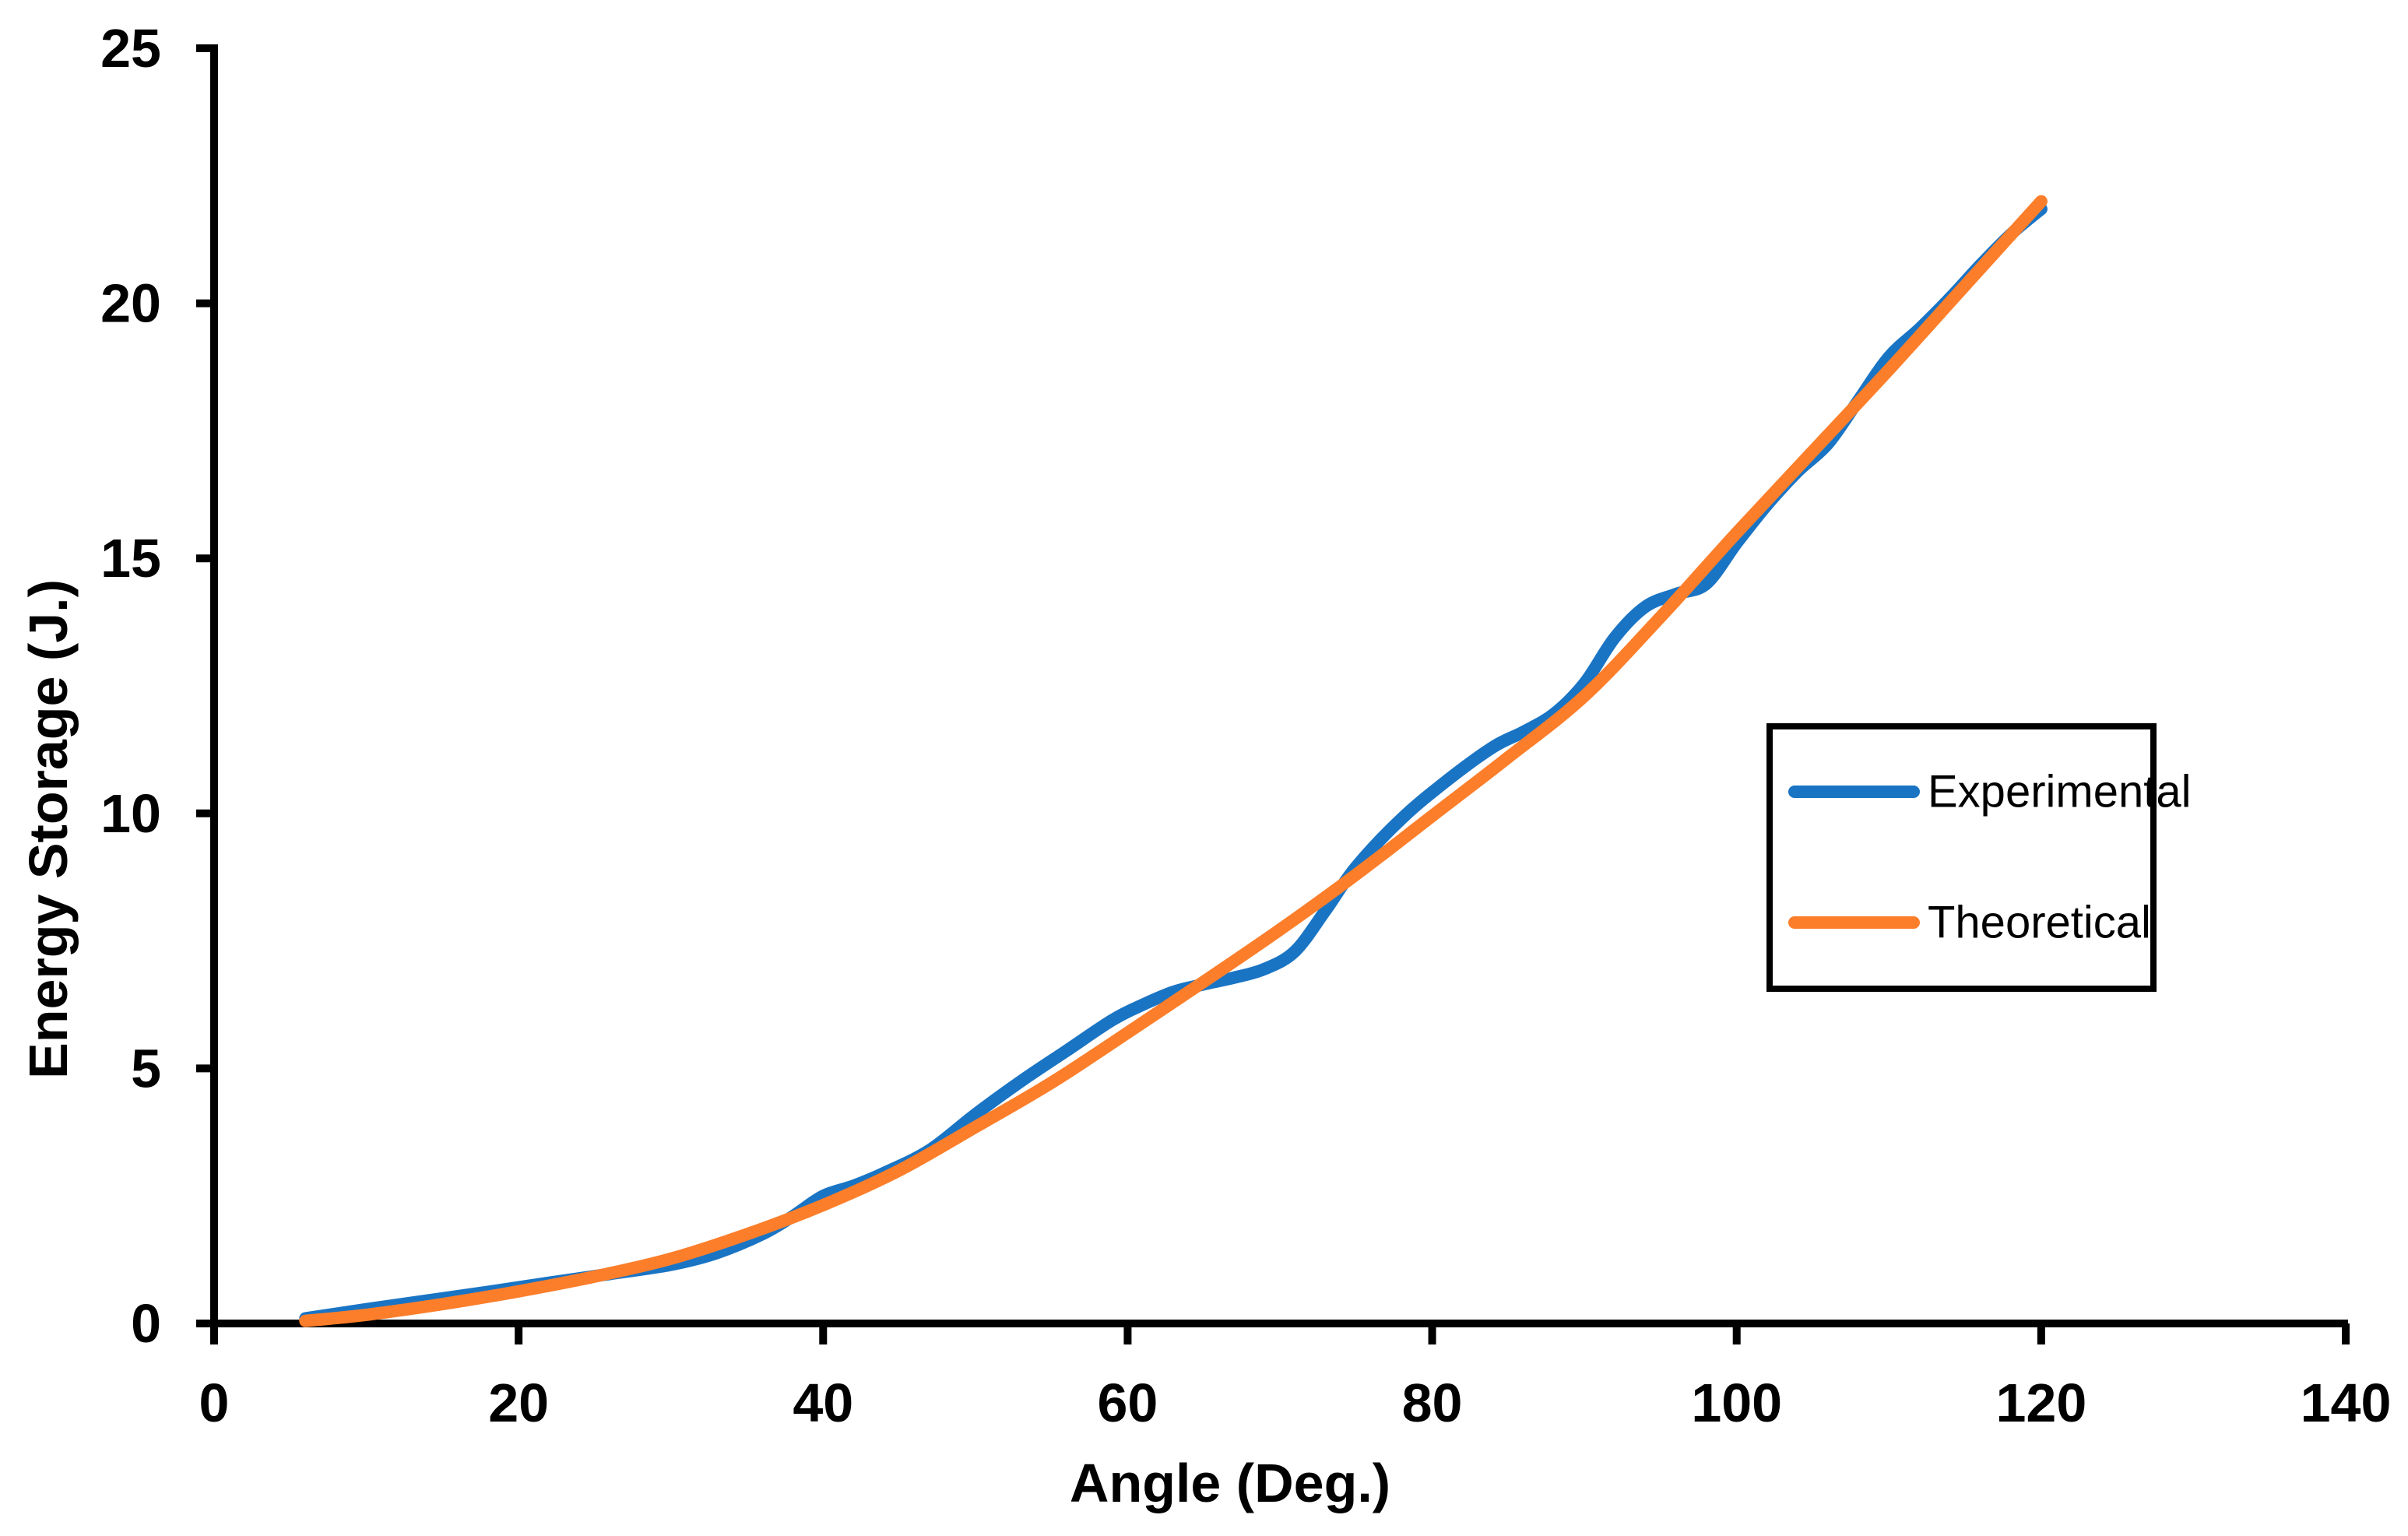 The image size is (2408, 1536). Describe the element at coordinates (823, 1403) in the screenshot. I see `x-tick-label: 40` at that location.